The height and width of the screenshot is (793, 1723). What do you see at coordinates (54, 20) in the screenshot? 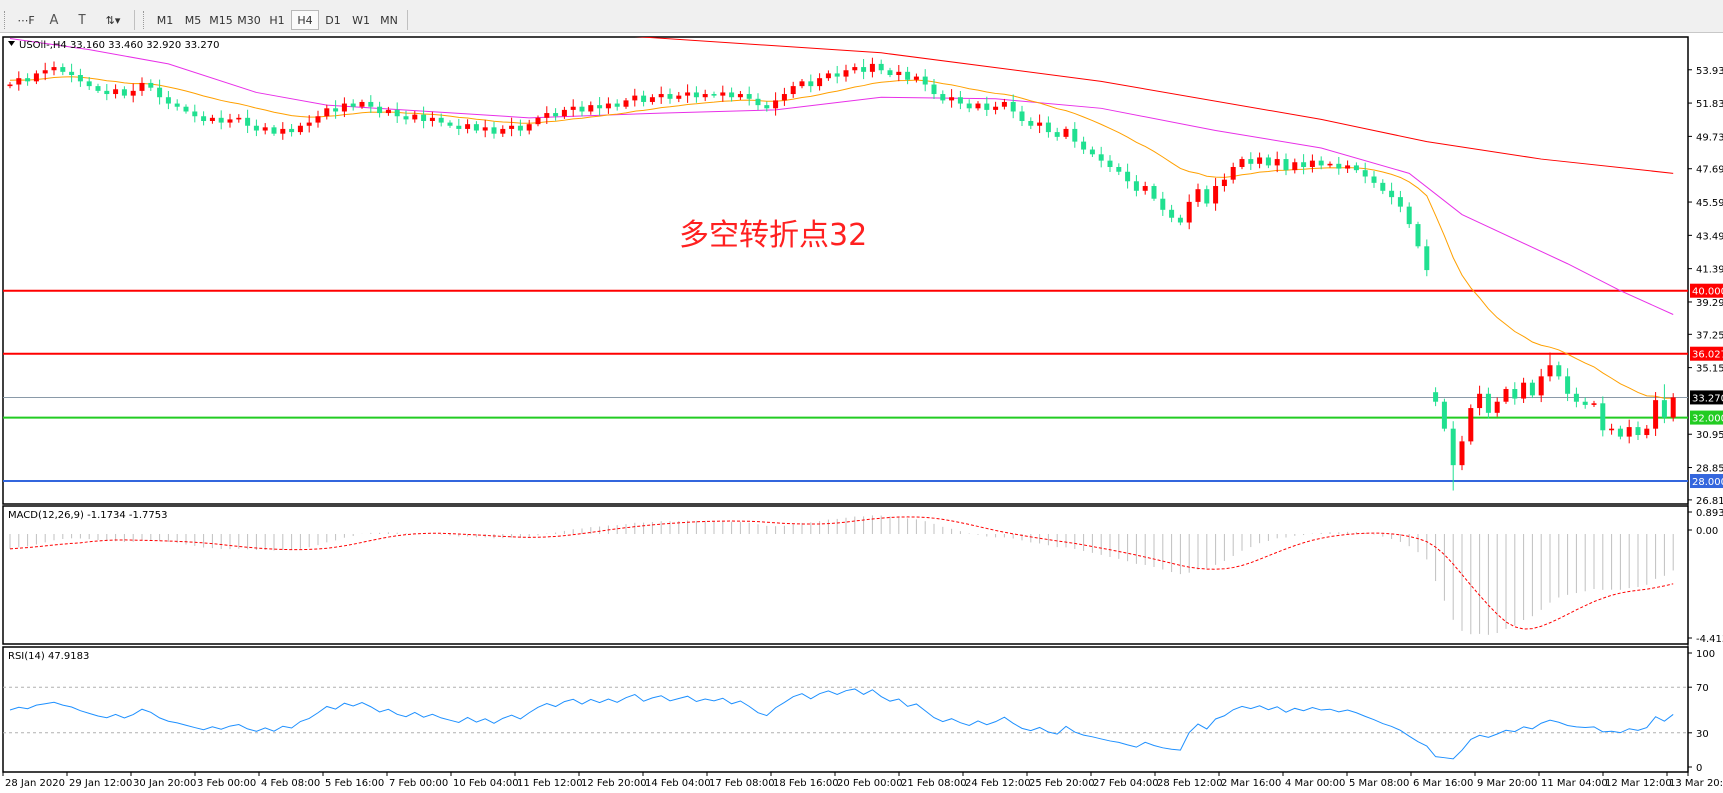
I see `text-tool-button: A` at bounding box center [54, 20].